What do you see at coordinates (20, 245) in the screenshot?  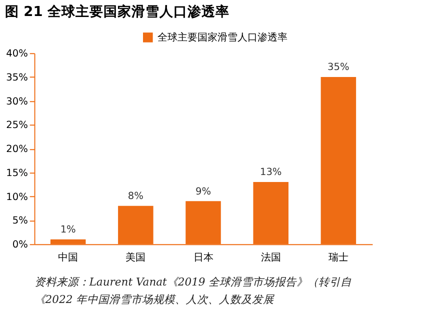 I see `y-tick-label: 0%` at bounding box center [20, 245].